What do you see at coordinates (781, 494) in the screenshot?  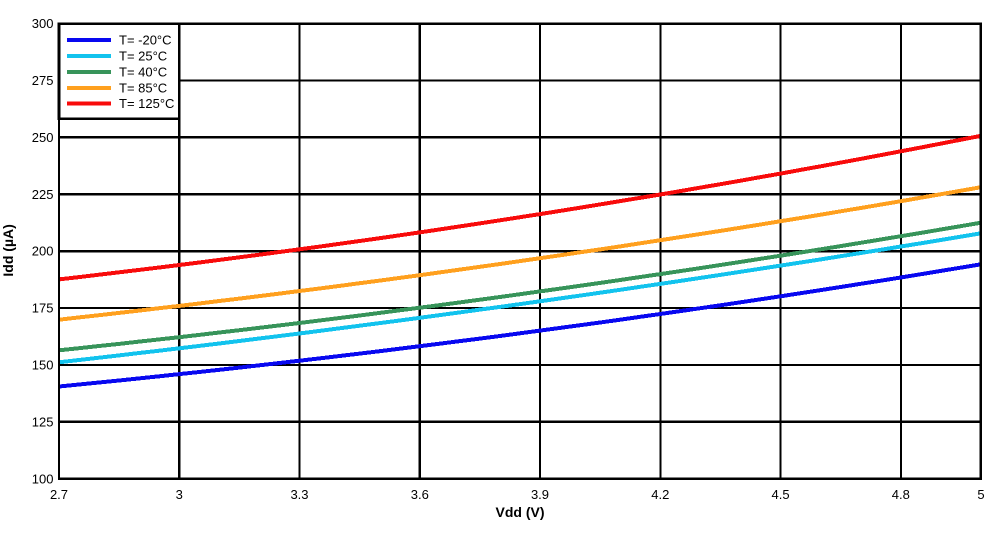 I see `svg-text: 4.5` at bounding box center [781, 494].